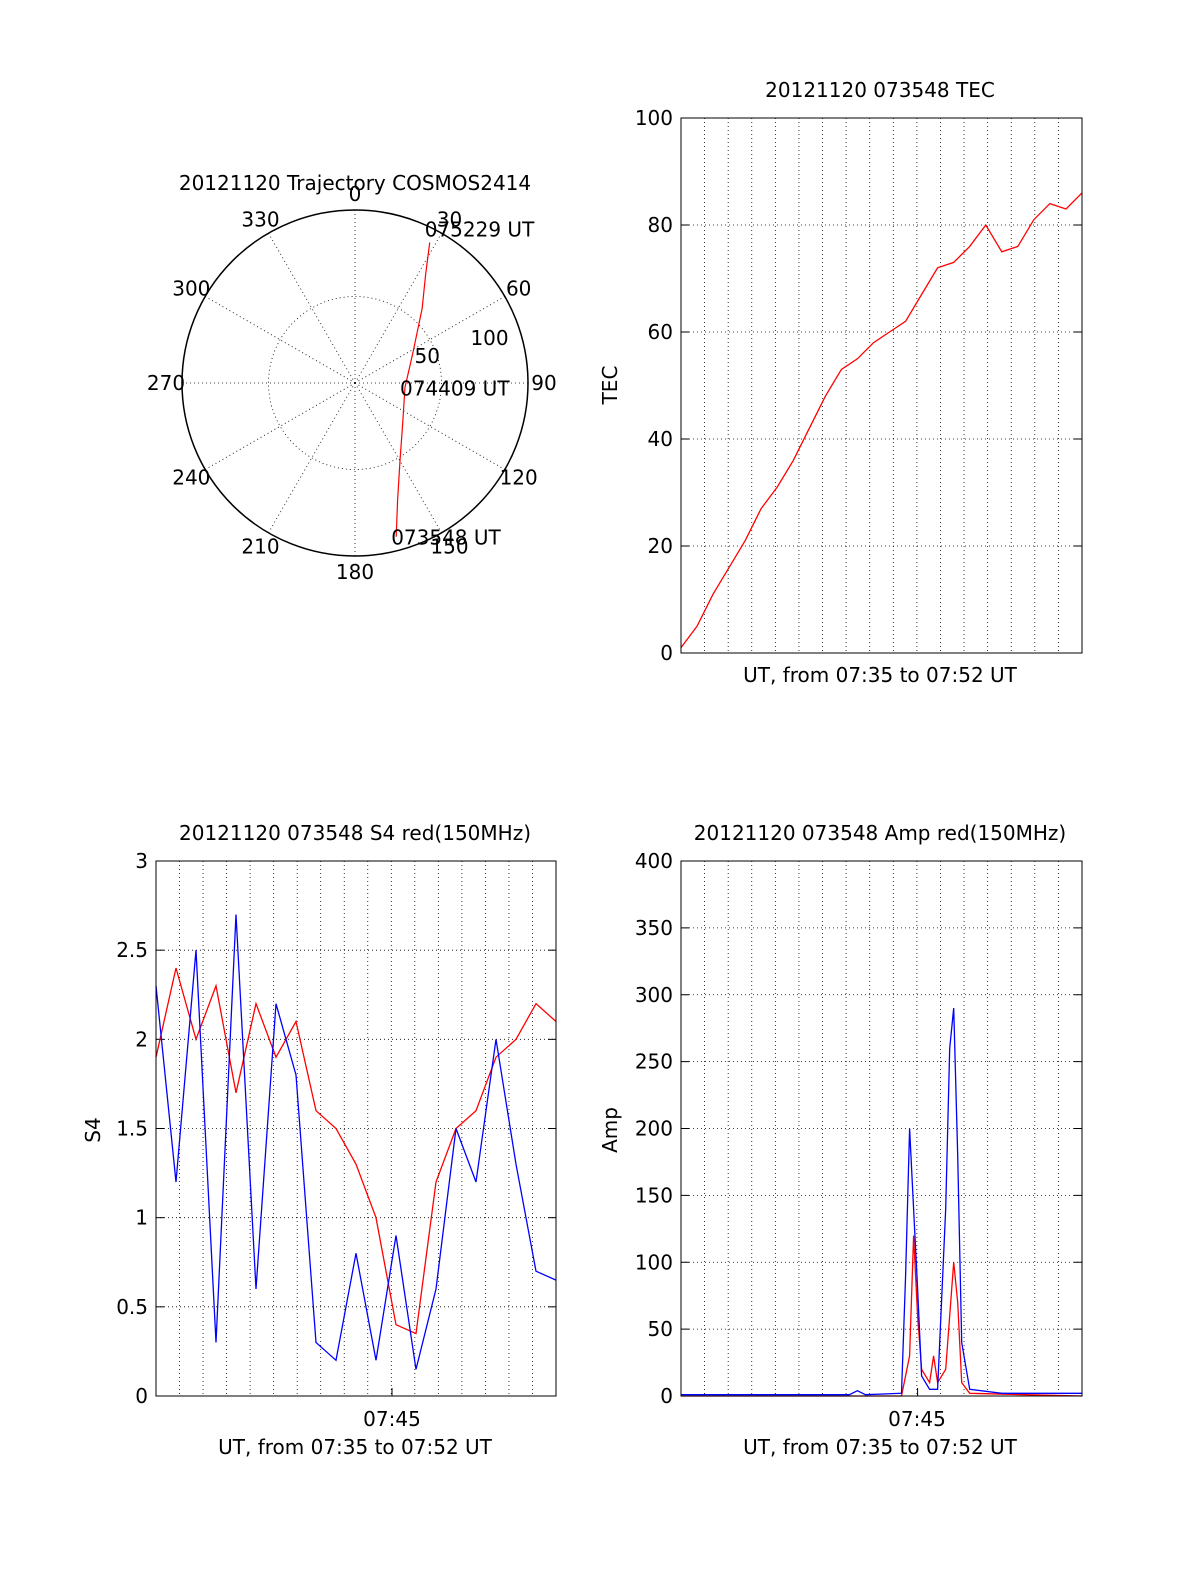  Describe the element at coordinates (518, 289) in the screenshot. I see `azimuth-tick-label: 60` at that location.